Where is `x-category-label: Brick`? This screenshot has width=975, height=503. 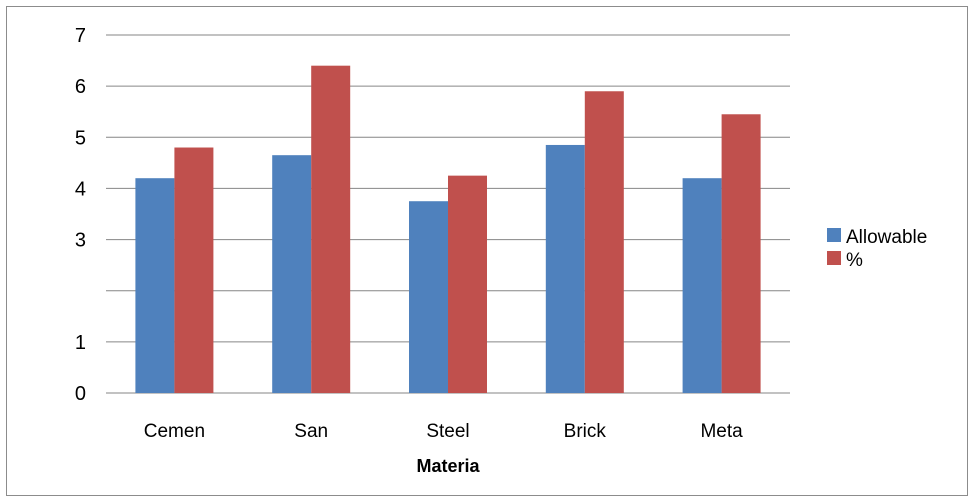
x-category-label: Brick is located at coordinates (585, 431).